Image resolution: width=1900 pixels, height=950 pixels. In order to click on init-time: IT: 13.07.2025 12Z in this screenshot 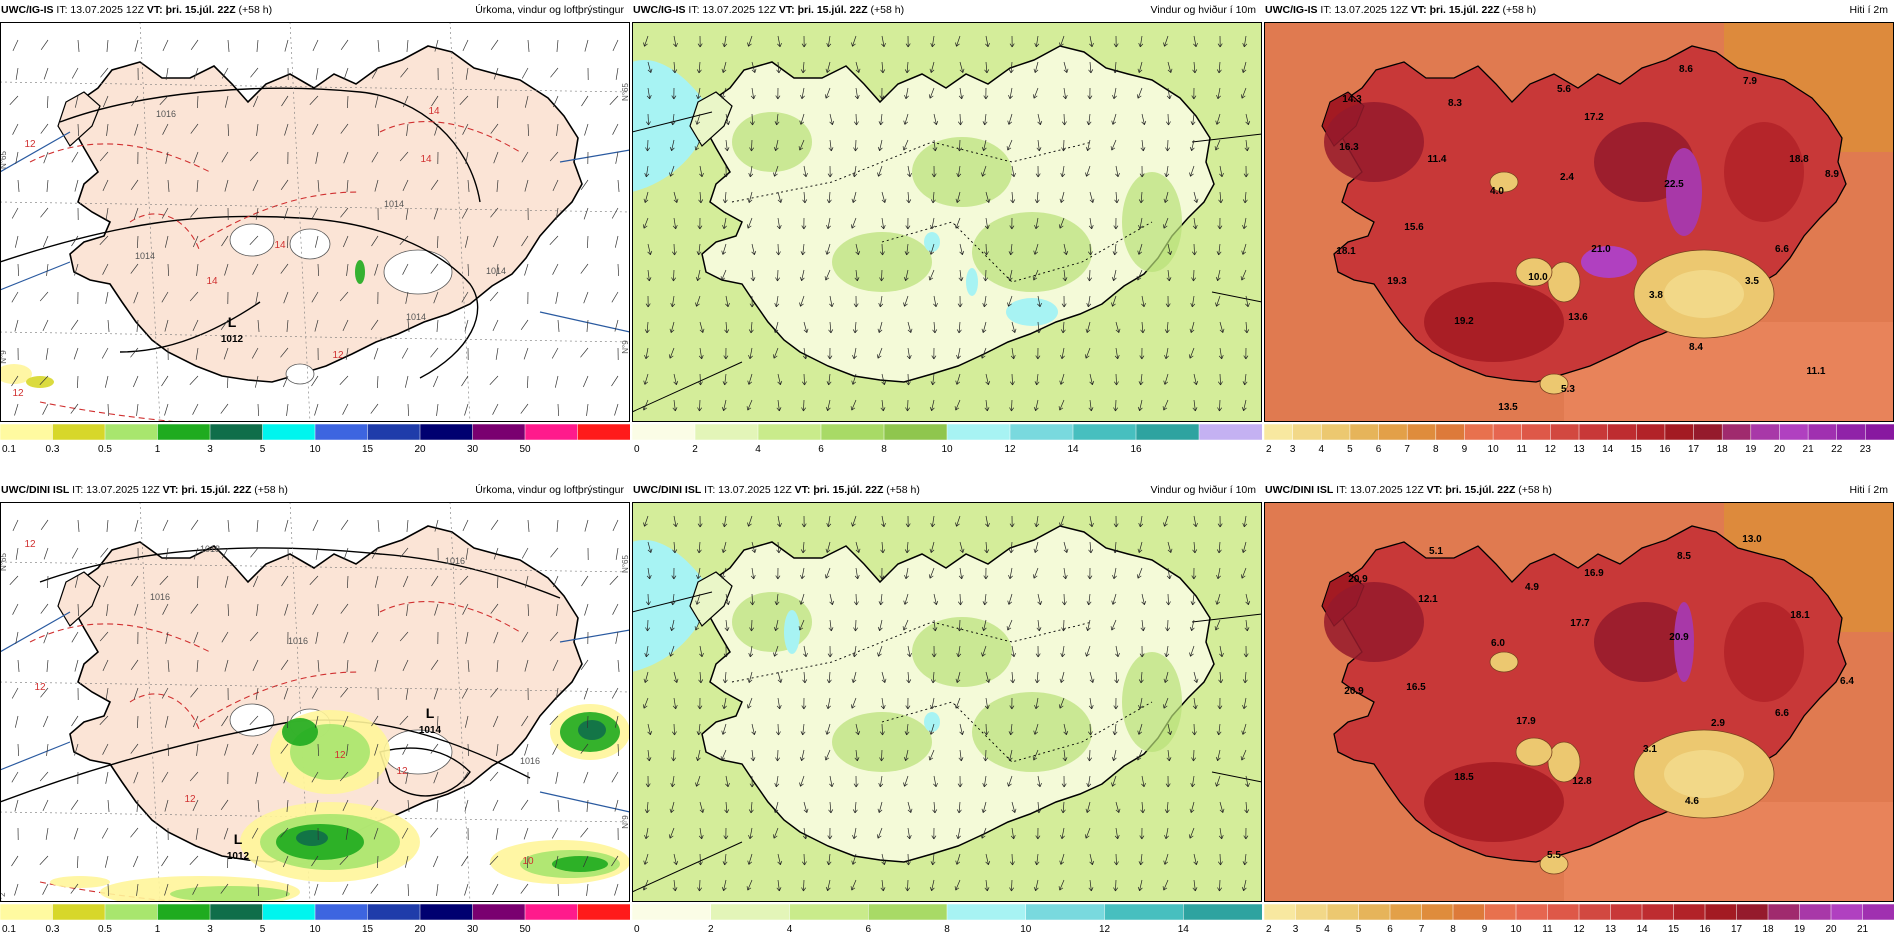, I will do `click(100, 10)`.